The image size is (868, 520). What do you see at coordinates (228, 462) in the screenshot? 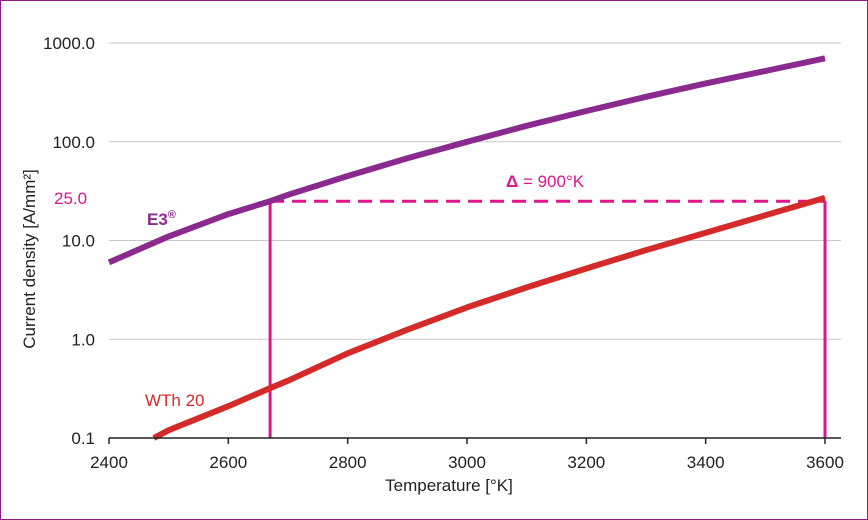
I see `x-tick-label: 2600` at bounding box center [228, 462].